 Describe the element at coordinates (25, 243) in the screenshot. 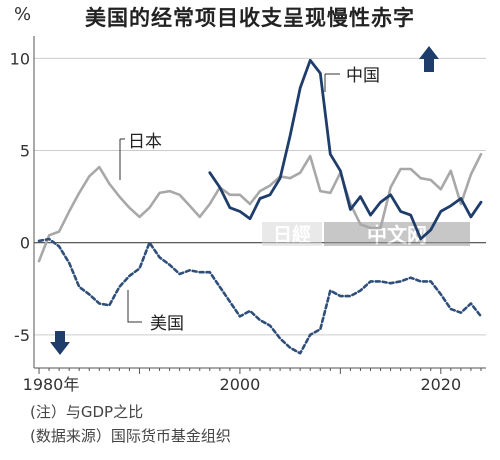

I see `y-tick-label: 0` at that location.